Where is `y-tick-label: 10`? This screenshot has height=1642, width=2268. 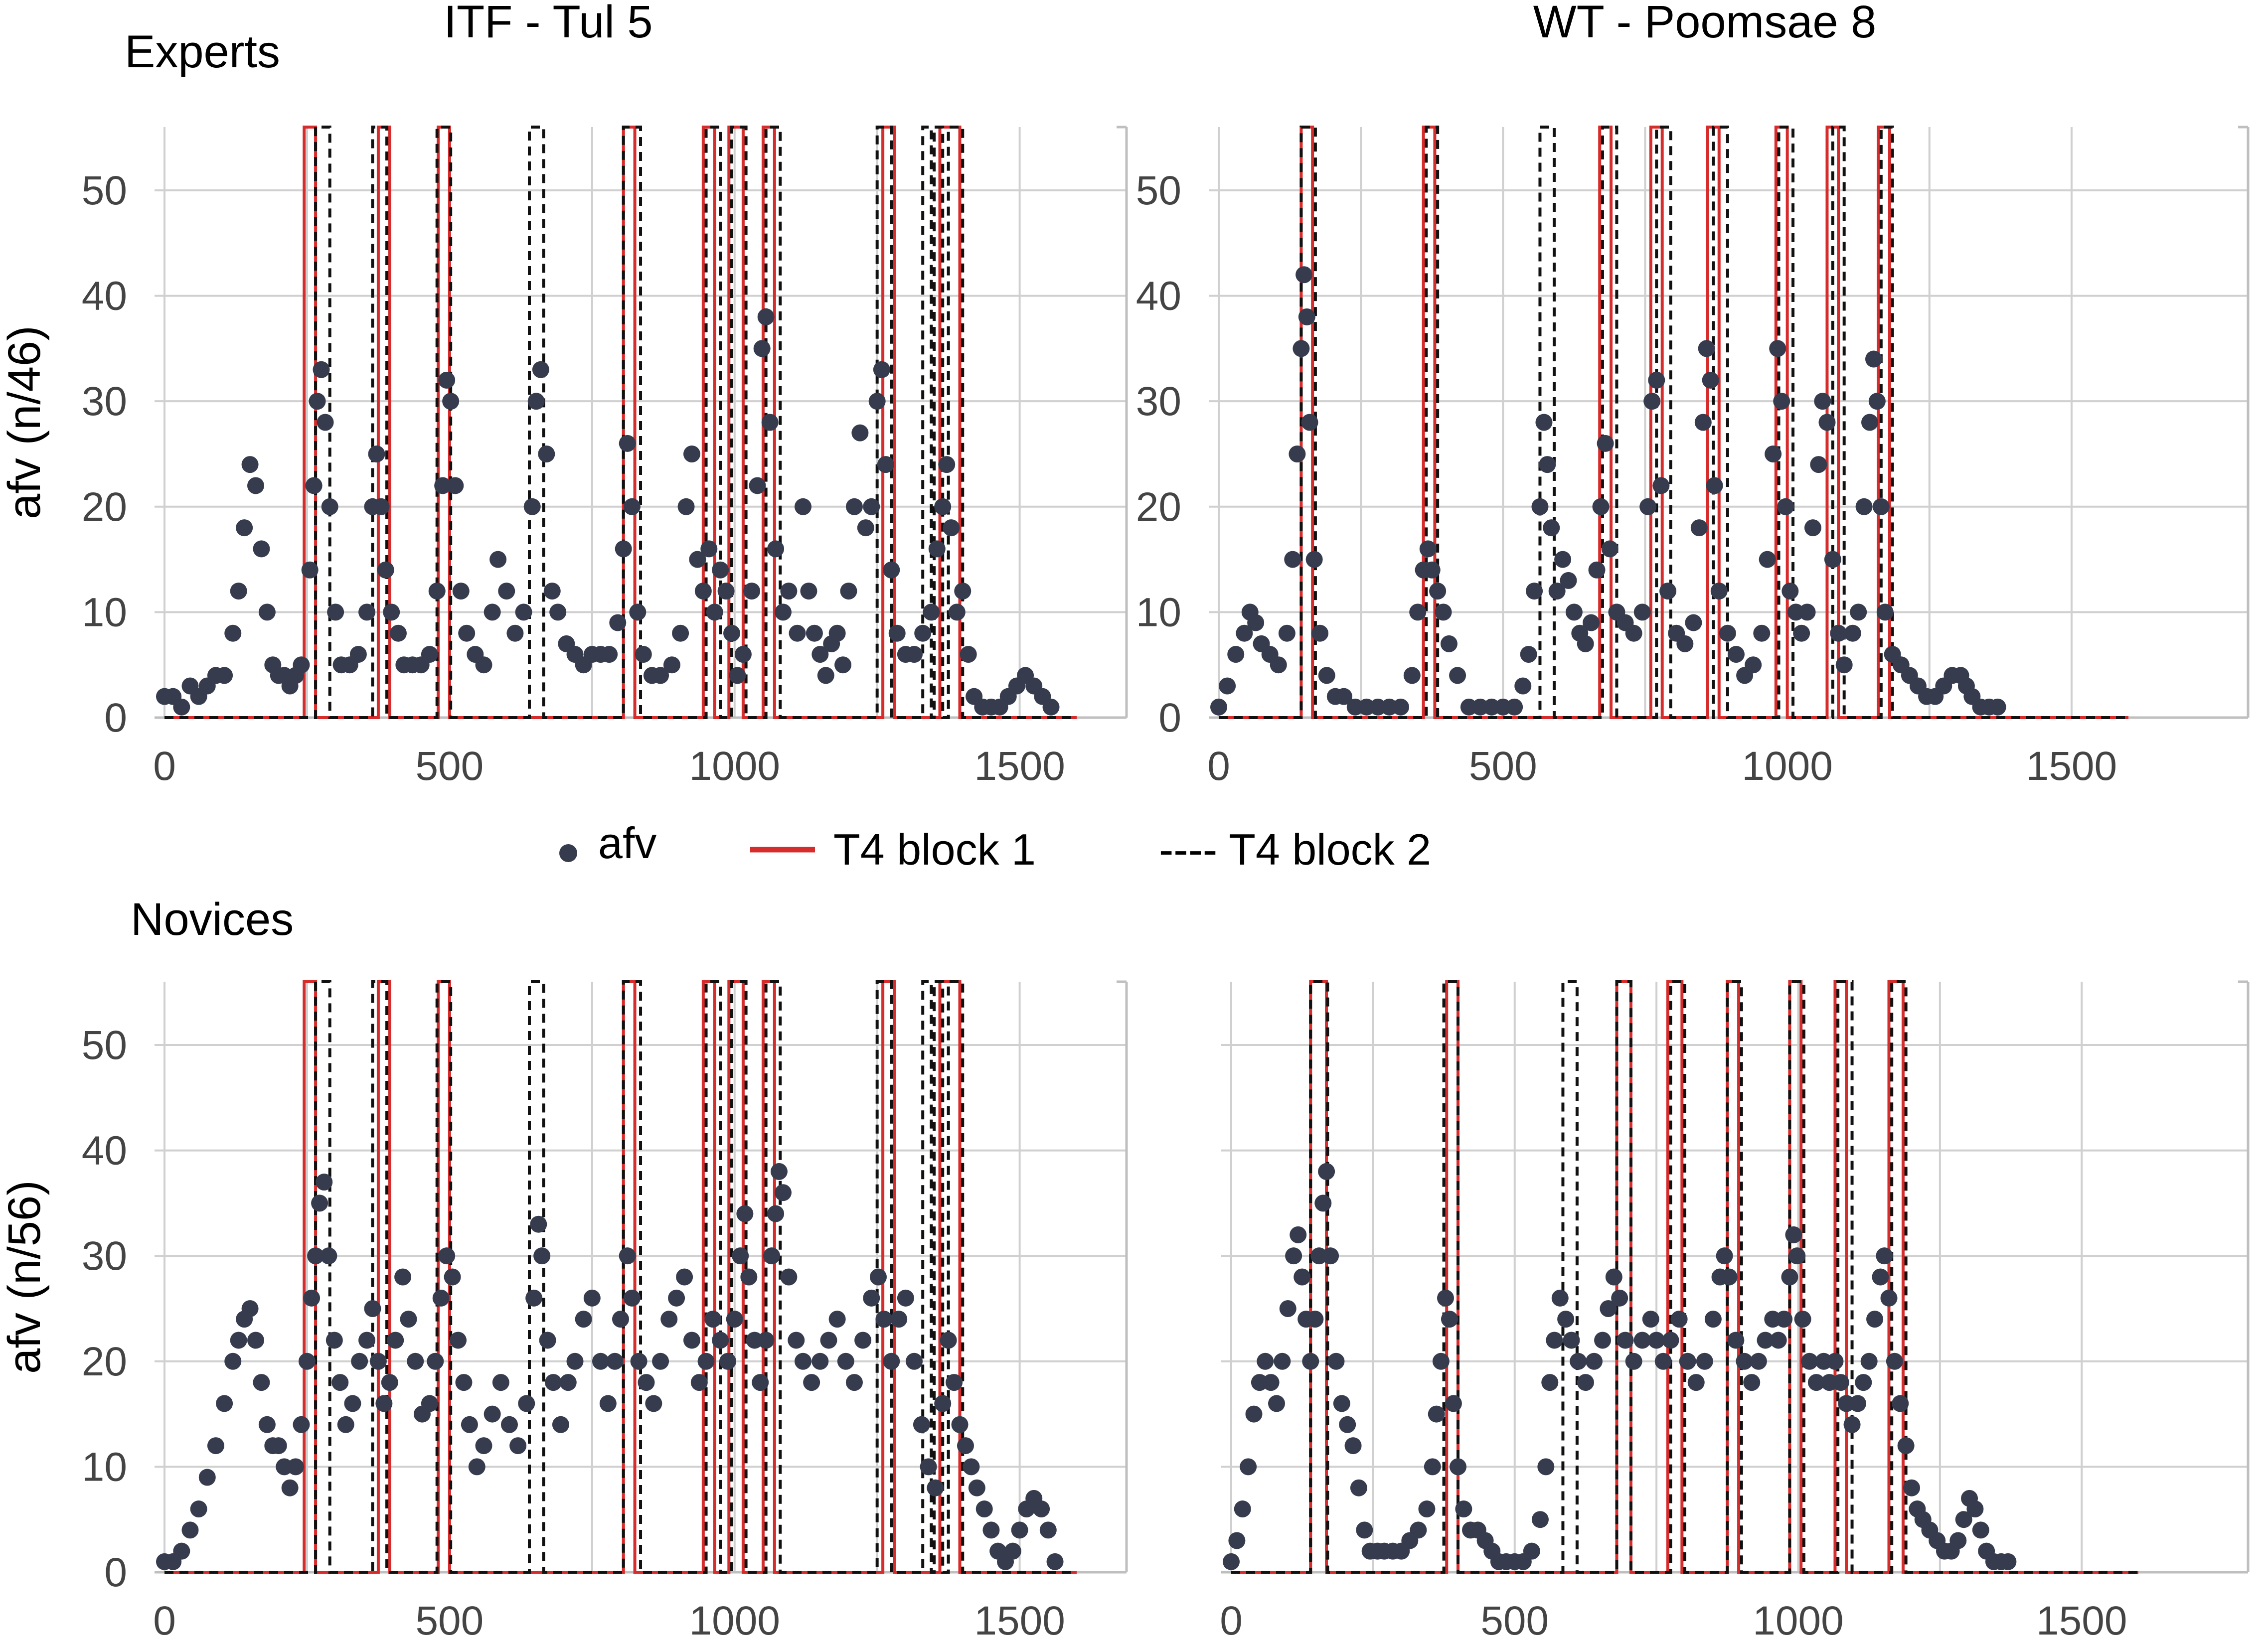
y-tick-label: 10 is located at coordinates (104, 612).